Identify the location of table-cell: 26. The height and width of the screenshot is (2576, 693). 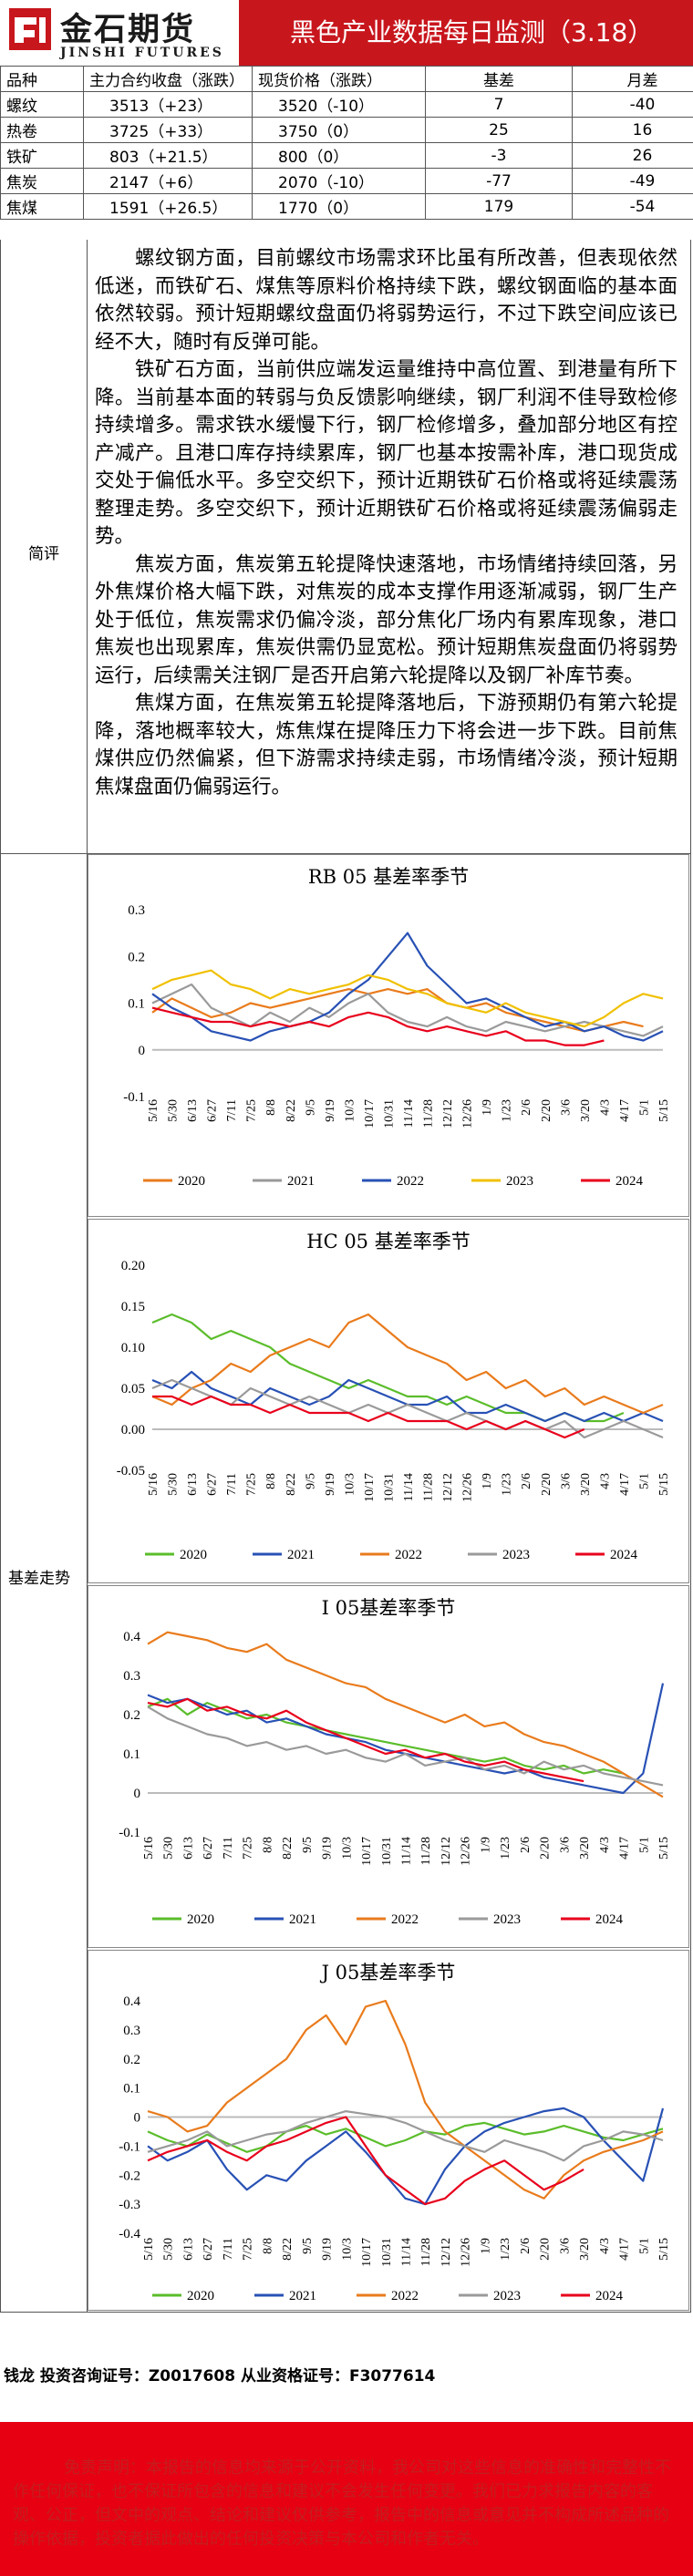
(632, 155).